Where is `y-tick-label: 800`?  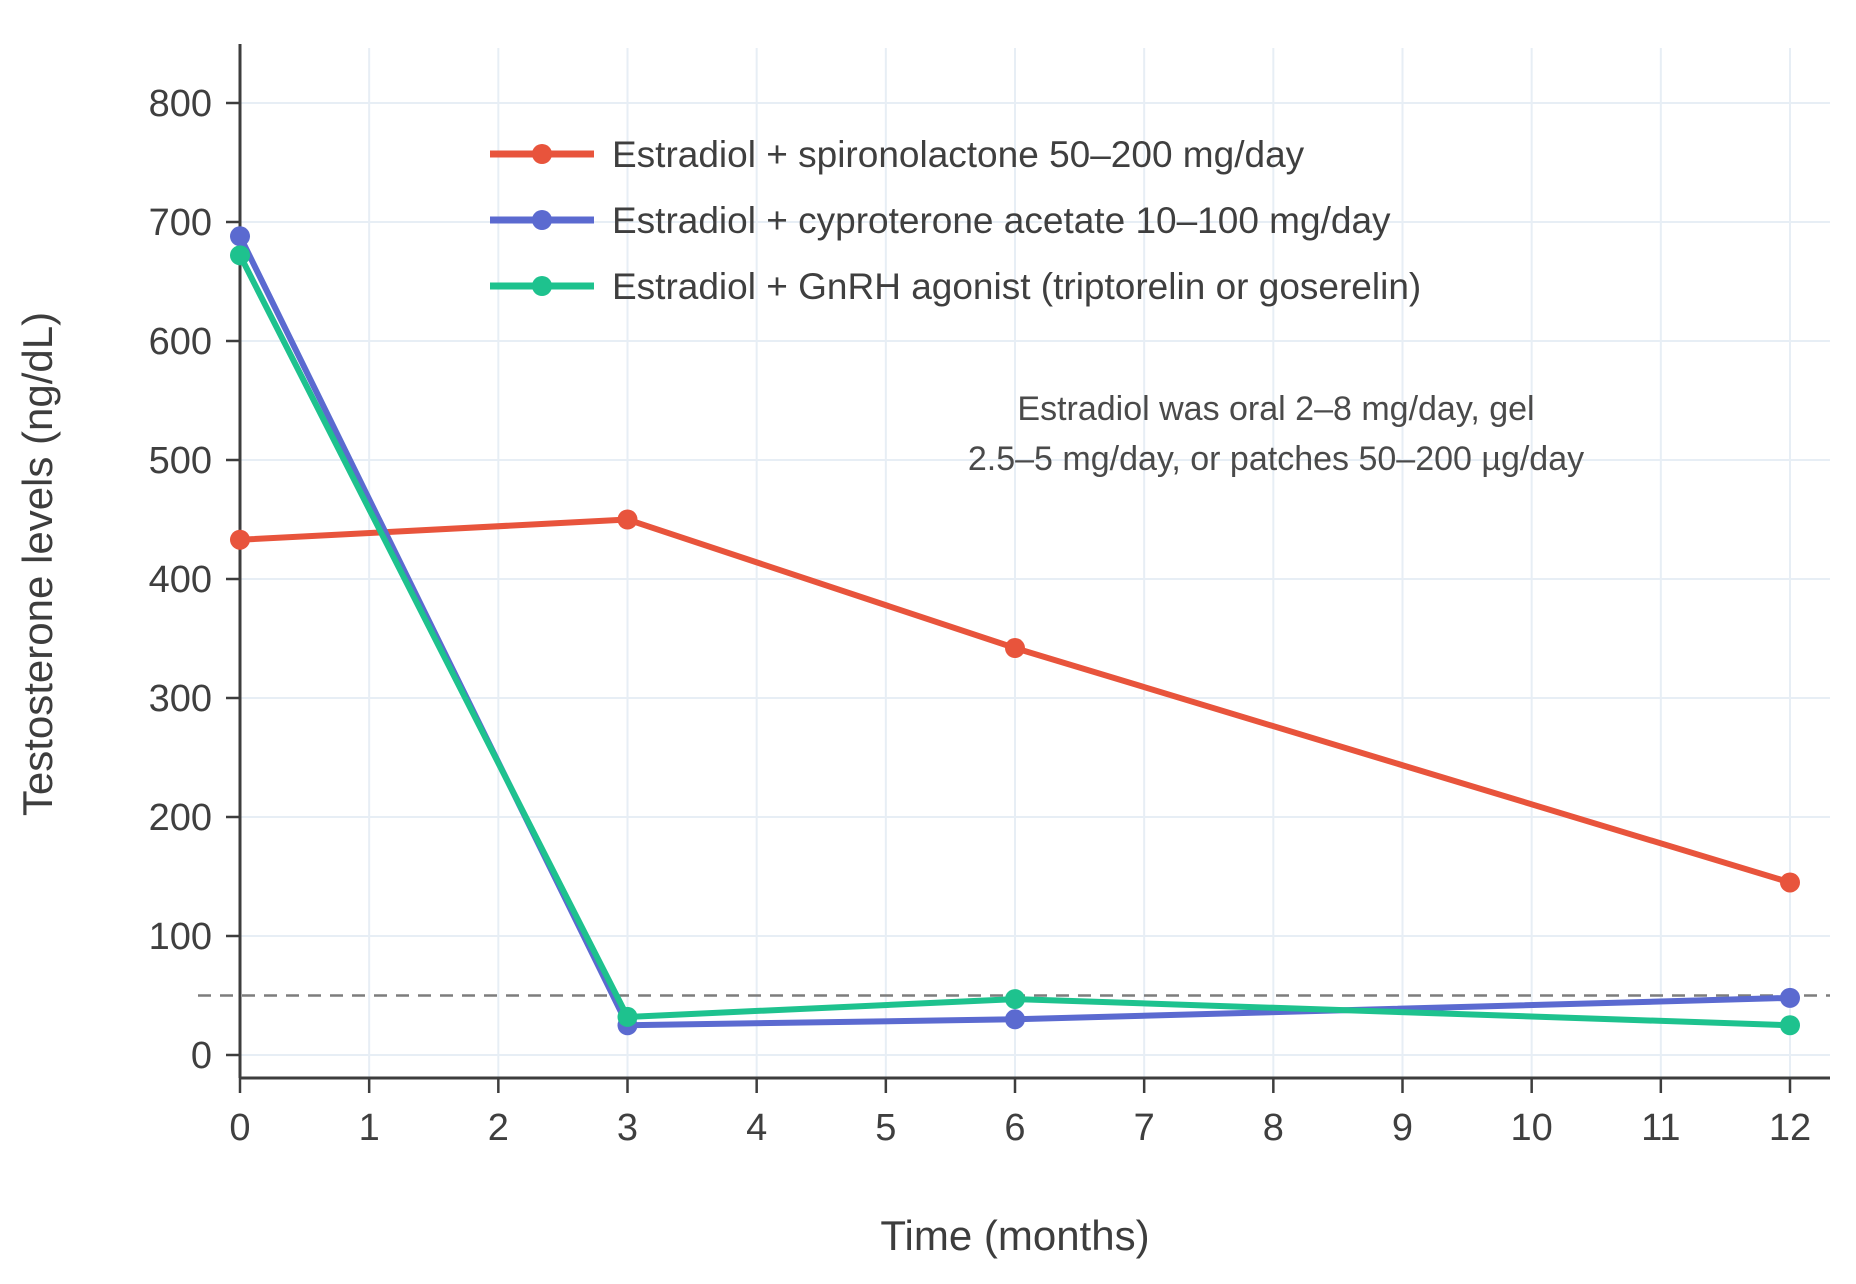 y-tick-label: 800 is located at coordinates (180, 104).